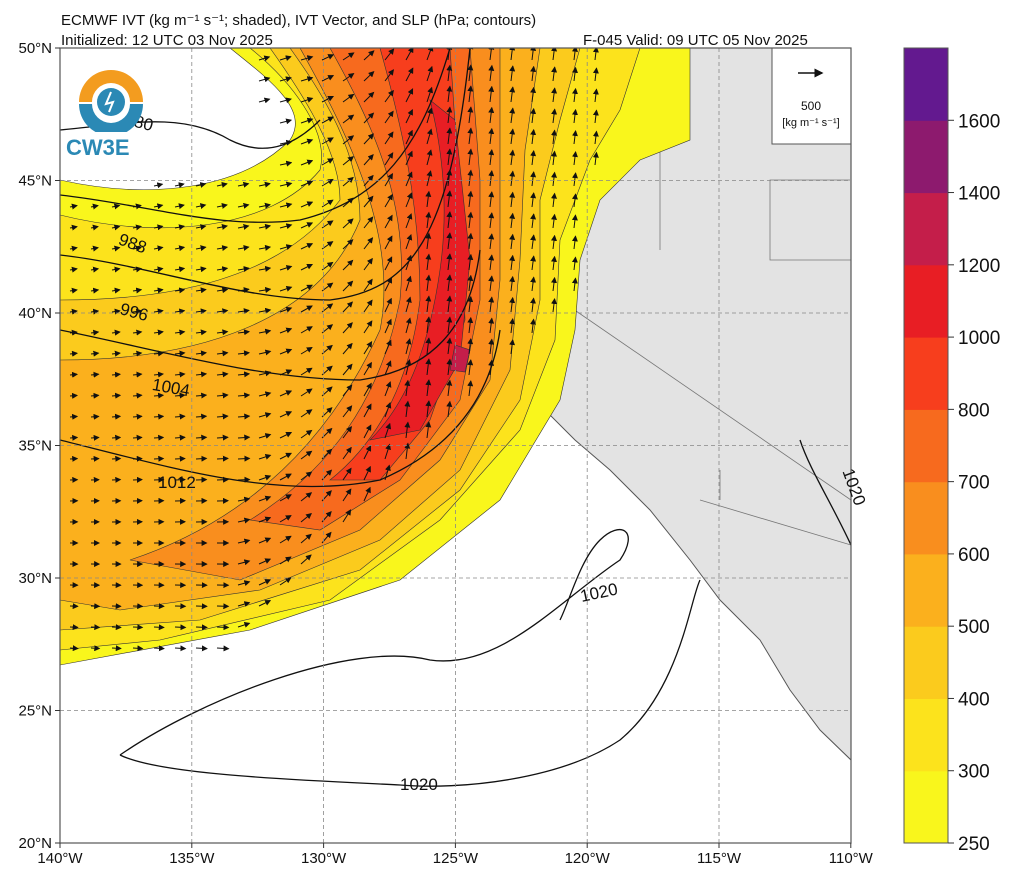  I want to click on slp-label: 1012, so click(177, 482).